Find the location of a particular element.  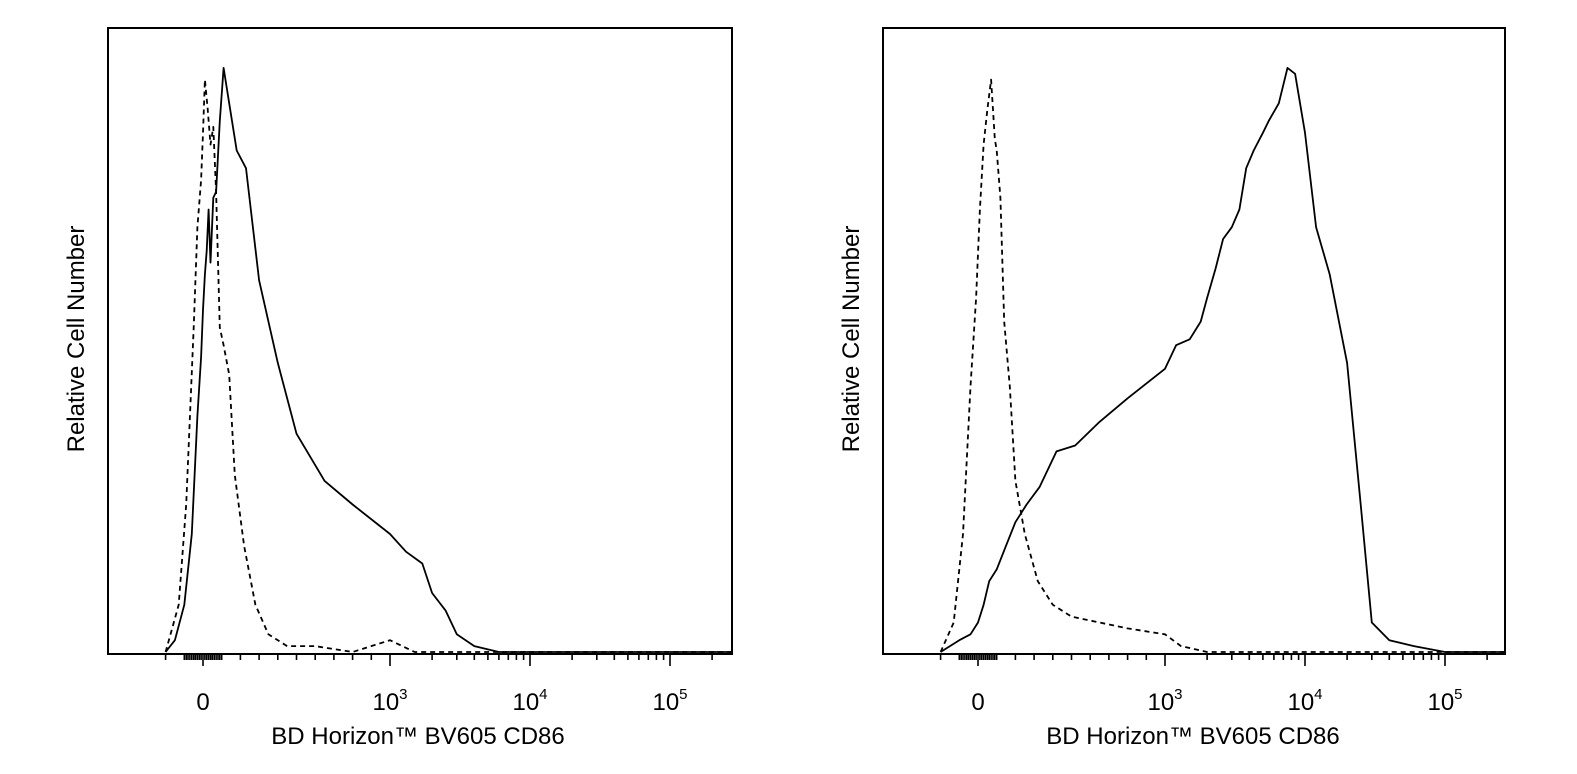

left-y-axis-title: Relative Cell Number is located at coordinates (76, 339).